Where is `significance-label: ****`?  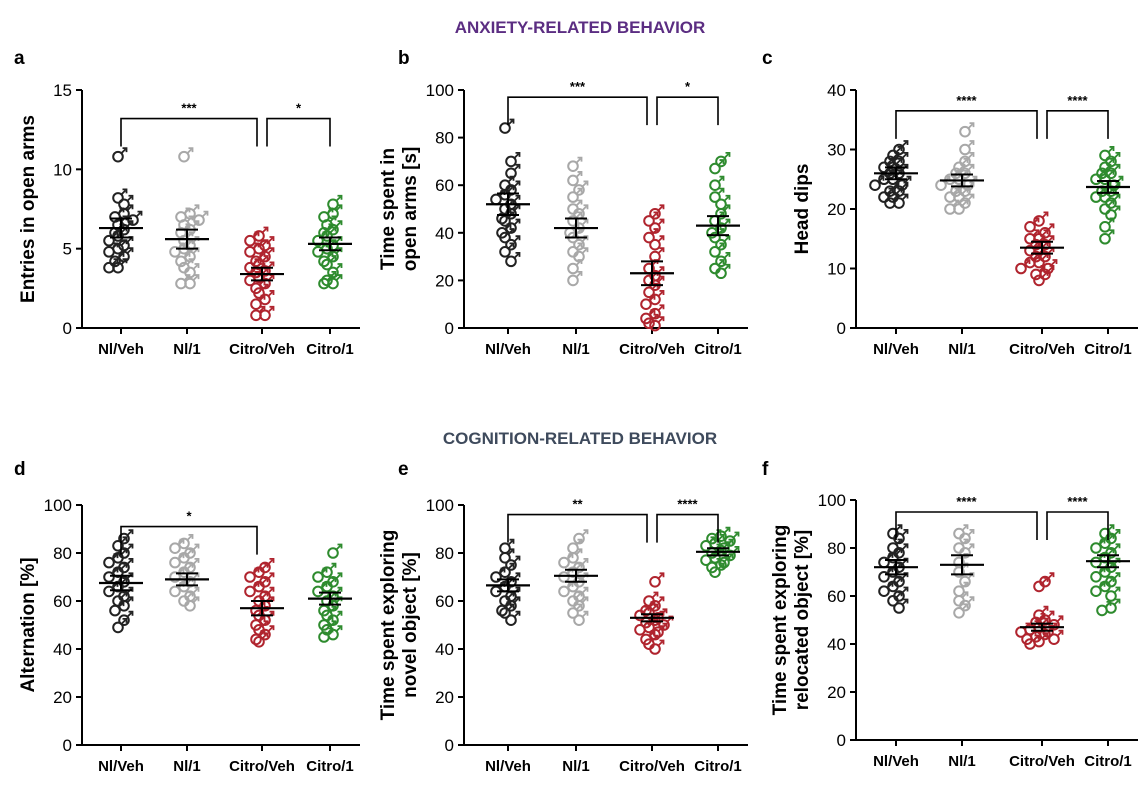
significance-label: **** is located at coordinates (1077, 501).